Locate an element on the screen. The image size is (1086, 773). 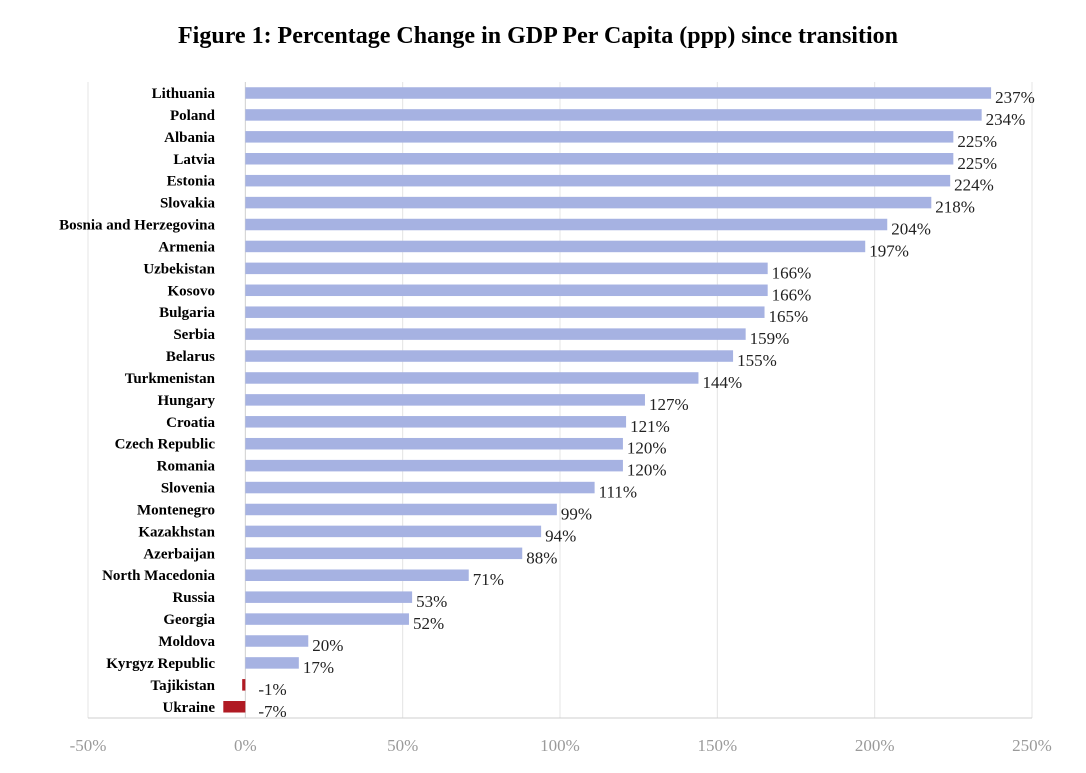
category-label-27: Tajikistan is located at coordinates (183, 686).